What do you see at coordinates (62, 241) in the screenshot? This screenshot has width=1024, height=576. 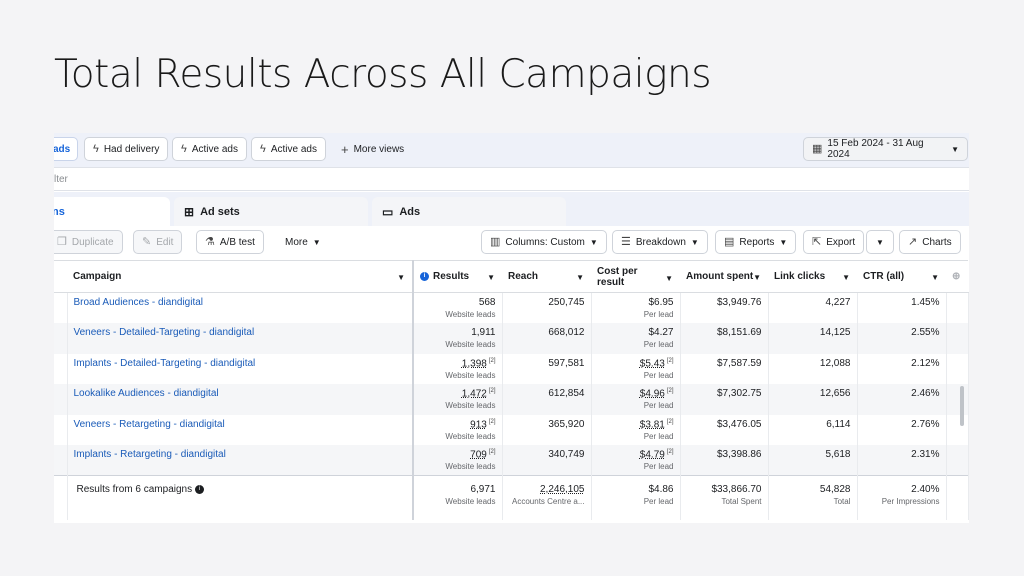 I see `duplicate-icon: ❐` at bounding box center [62, 241].